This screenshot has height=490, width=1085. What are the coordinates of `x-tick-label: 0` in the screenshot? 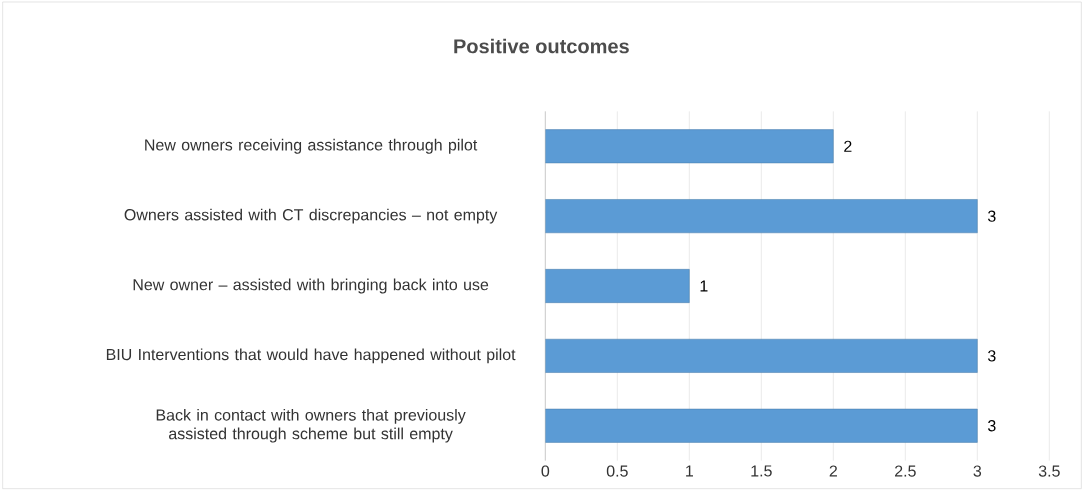 It's located at (545, 471).